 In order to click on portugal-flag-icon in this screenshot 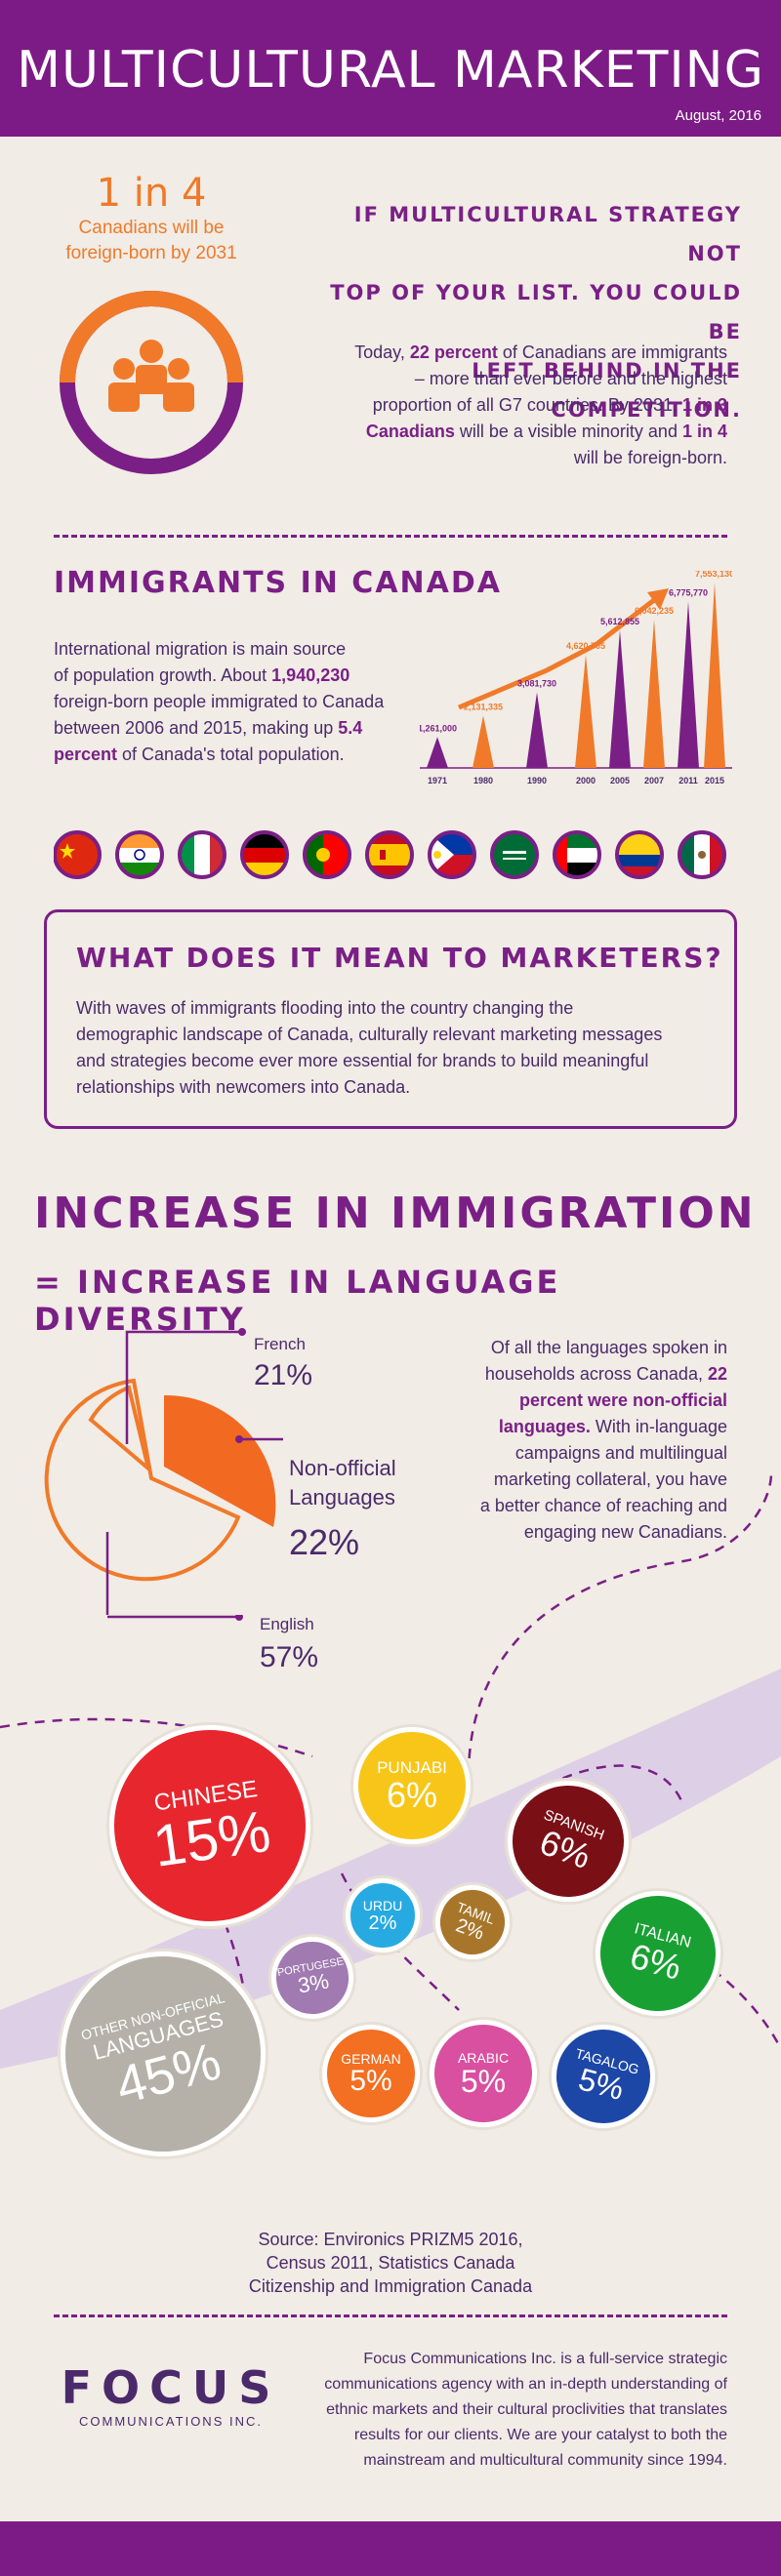, I will do `click(327, 854)`.